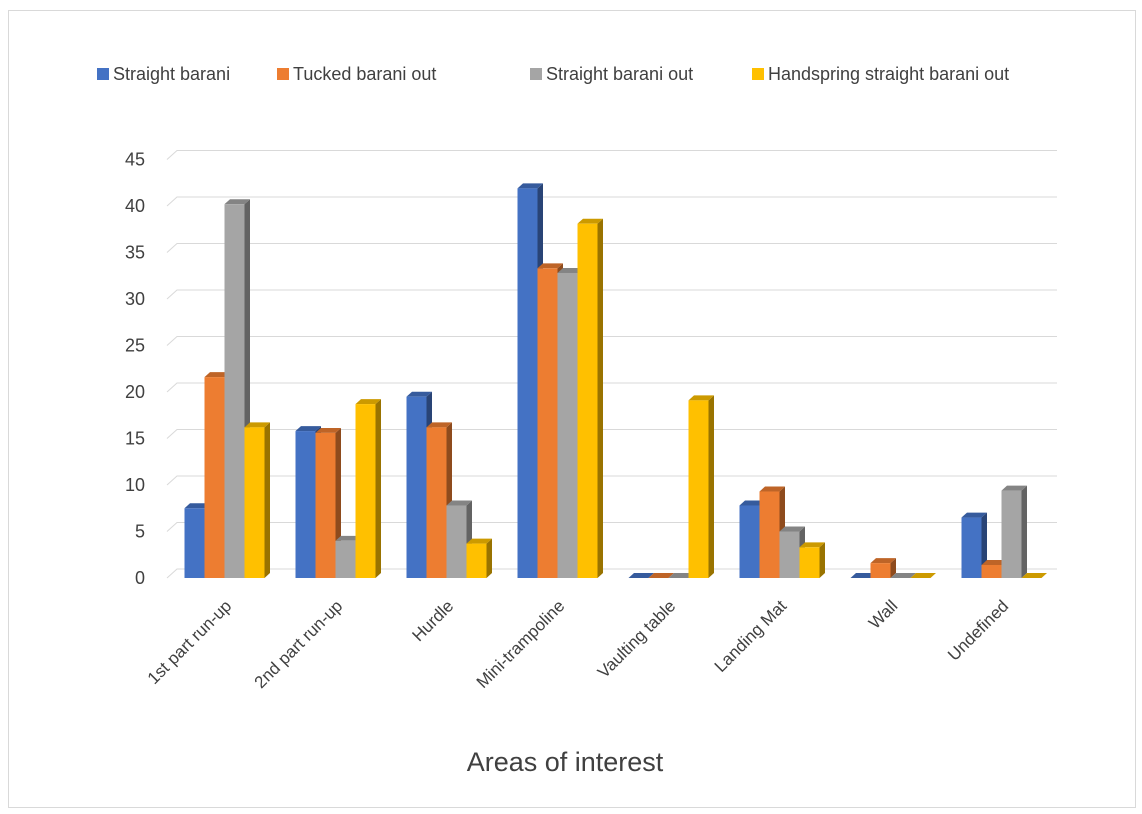 The height and width of the screenshot is (814, 1142). Describe the element at coordinates (619, 74) in the screenshot. I see `legend-label: Straight barani out` at that location.